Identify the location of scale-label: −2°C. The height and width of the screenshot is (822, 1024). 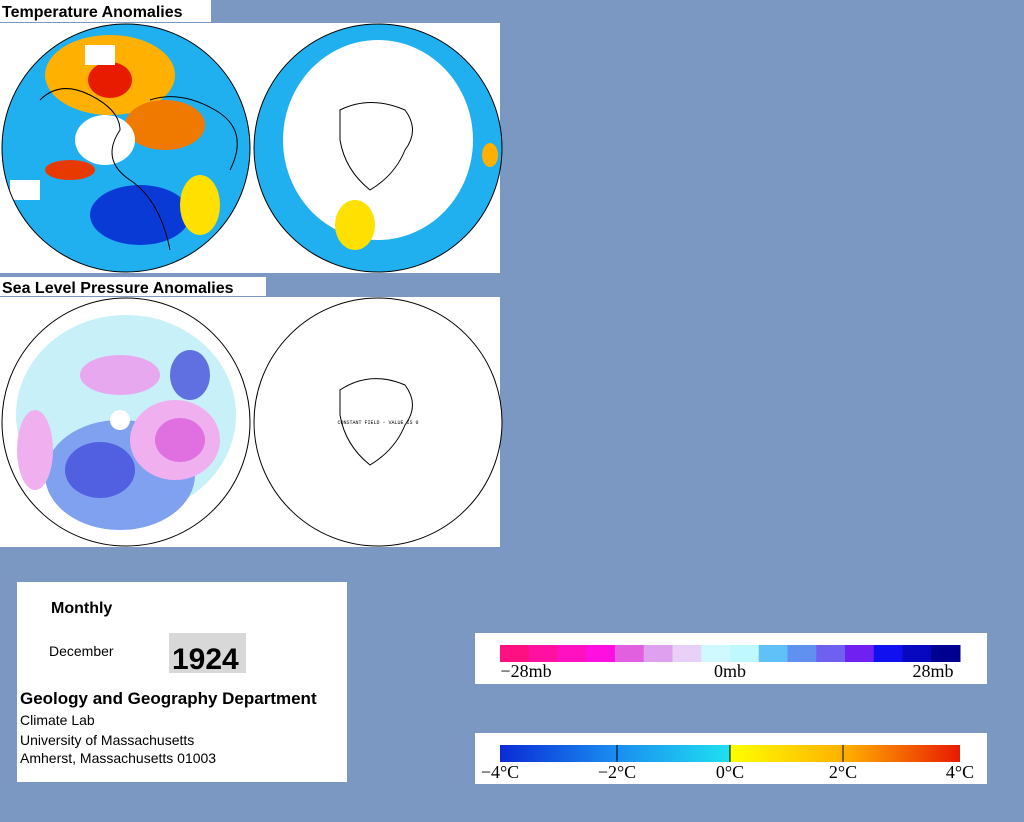
(617, 772).